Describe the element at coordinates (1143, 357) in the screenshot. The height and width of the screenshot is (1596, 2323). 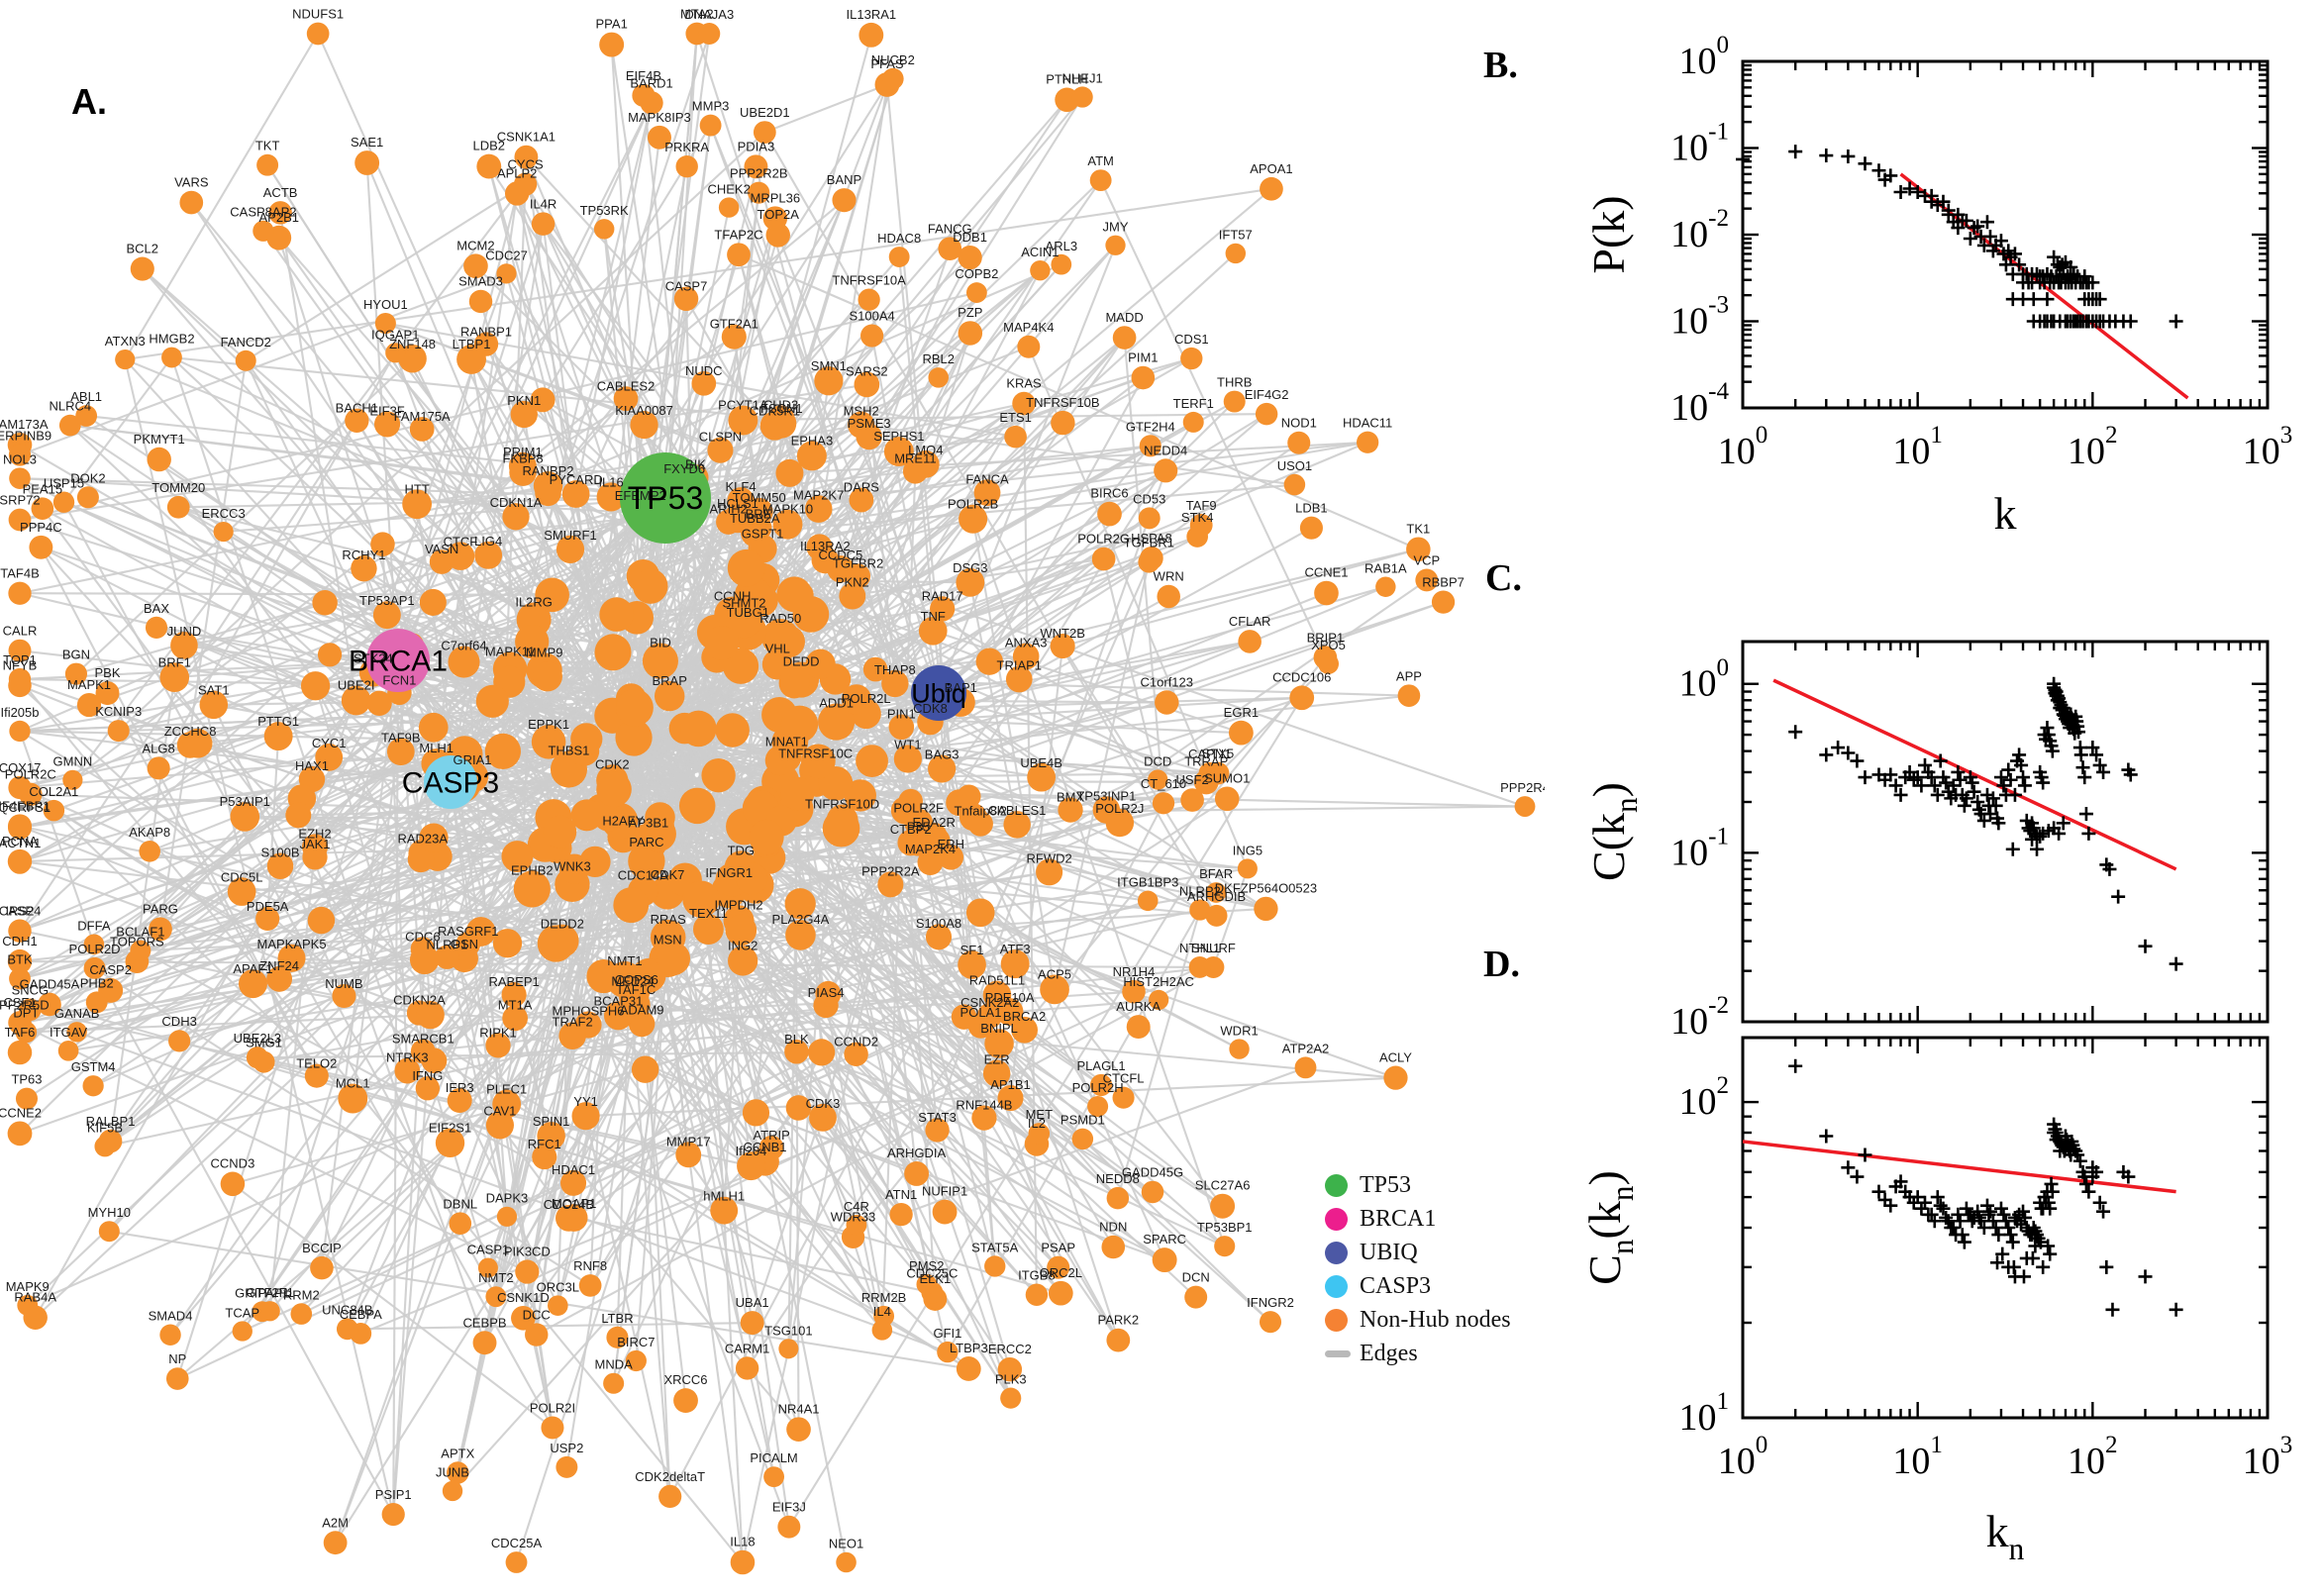
I see `network-node-label: PIM1` at that location.